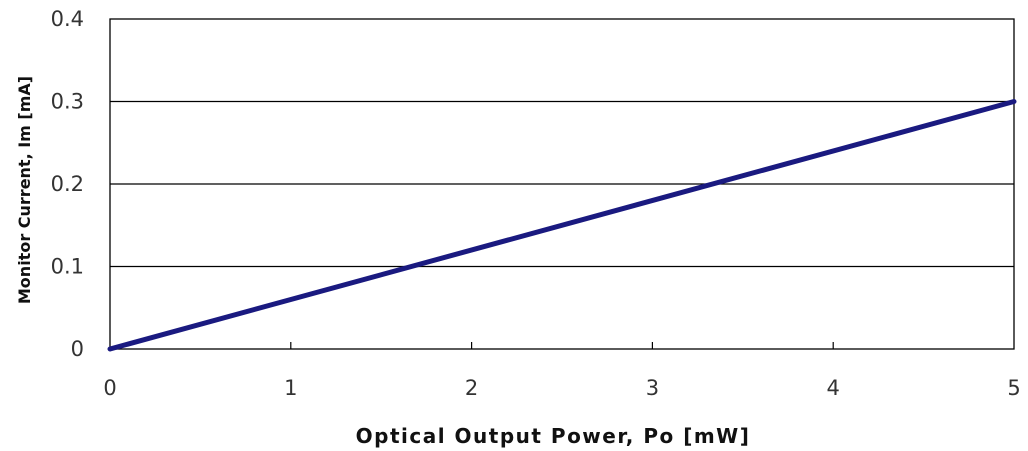 The image size is (1028, 451). I want to click on x-tick-label: 2, so click(471, 388).